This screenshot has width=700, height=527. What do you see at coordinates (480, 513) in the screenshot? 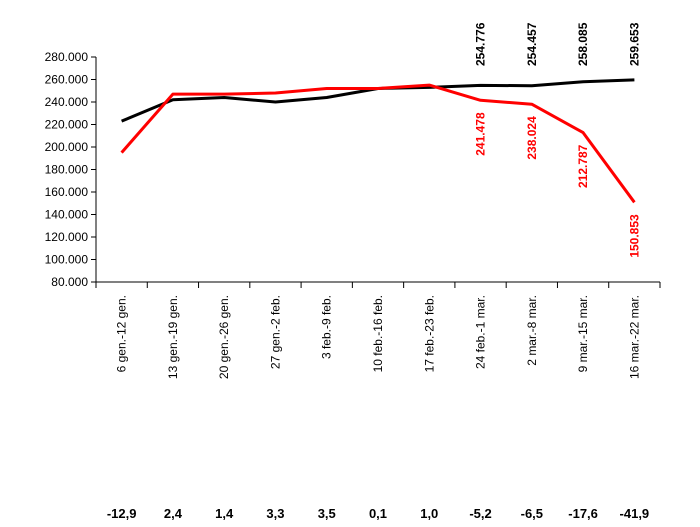
I see `percent-change-value: -5,2` at bounding box center [480, 513].